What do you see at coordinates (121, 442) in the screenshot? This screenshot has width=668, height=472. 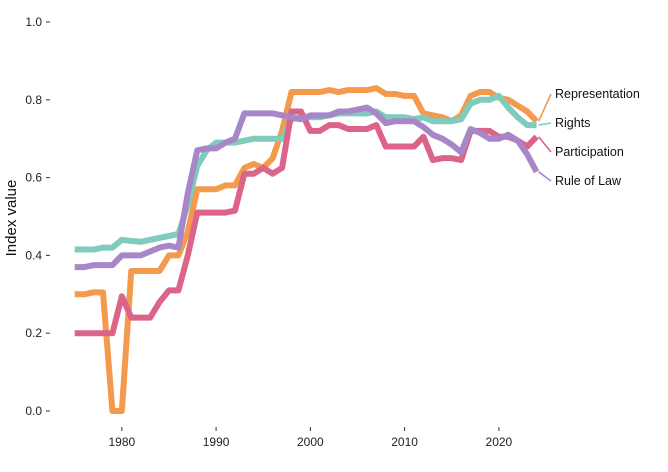 I see `x-tick-label: 1980` at bounding box center [121, 442].